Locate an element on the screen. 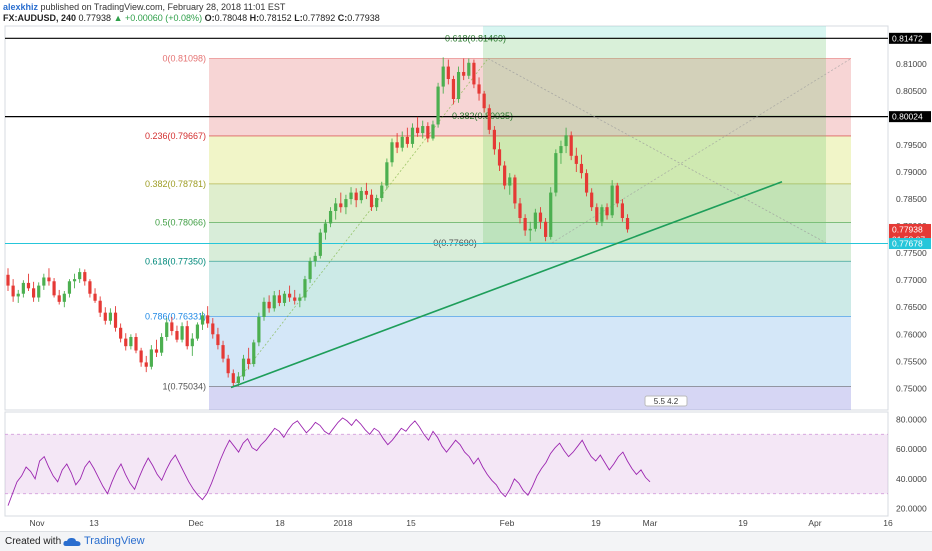 The height and width of the screenshot is (551, 932). time-tick-label: Dec is located at coordinates (196, 523).